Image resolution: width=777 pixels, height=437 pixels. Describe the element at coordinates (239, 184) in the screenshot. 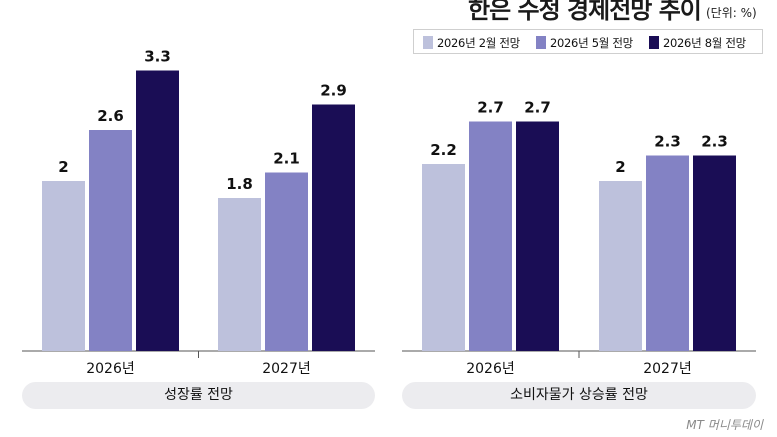

I see `data-label: 1.8` at that location.